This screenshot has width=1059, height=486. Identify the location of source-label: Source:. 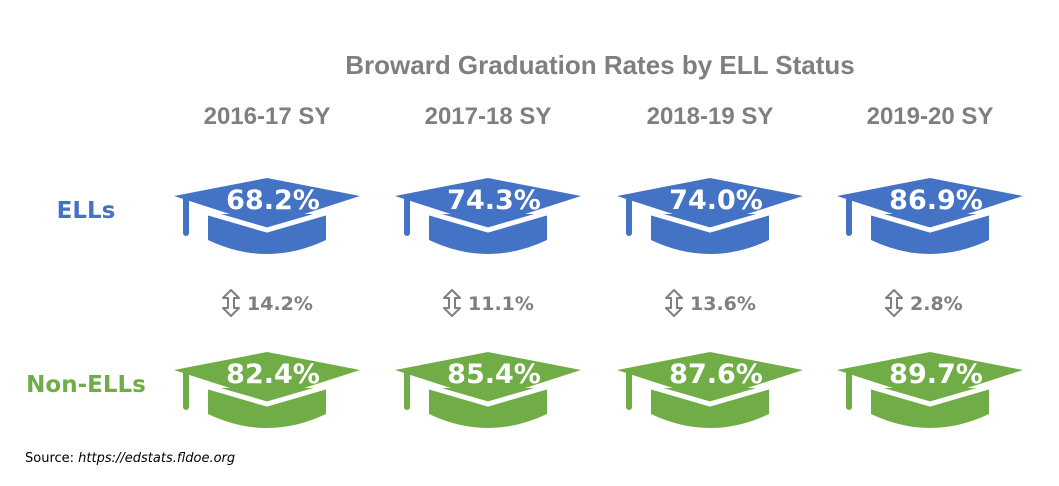
(50, 458).